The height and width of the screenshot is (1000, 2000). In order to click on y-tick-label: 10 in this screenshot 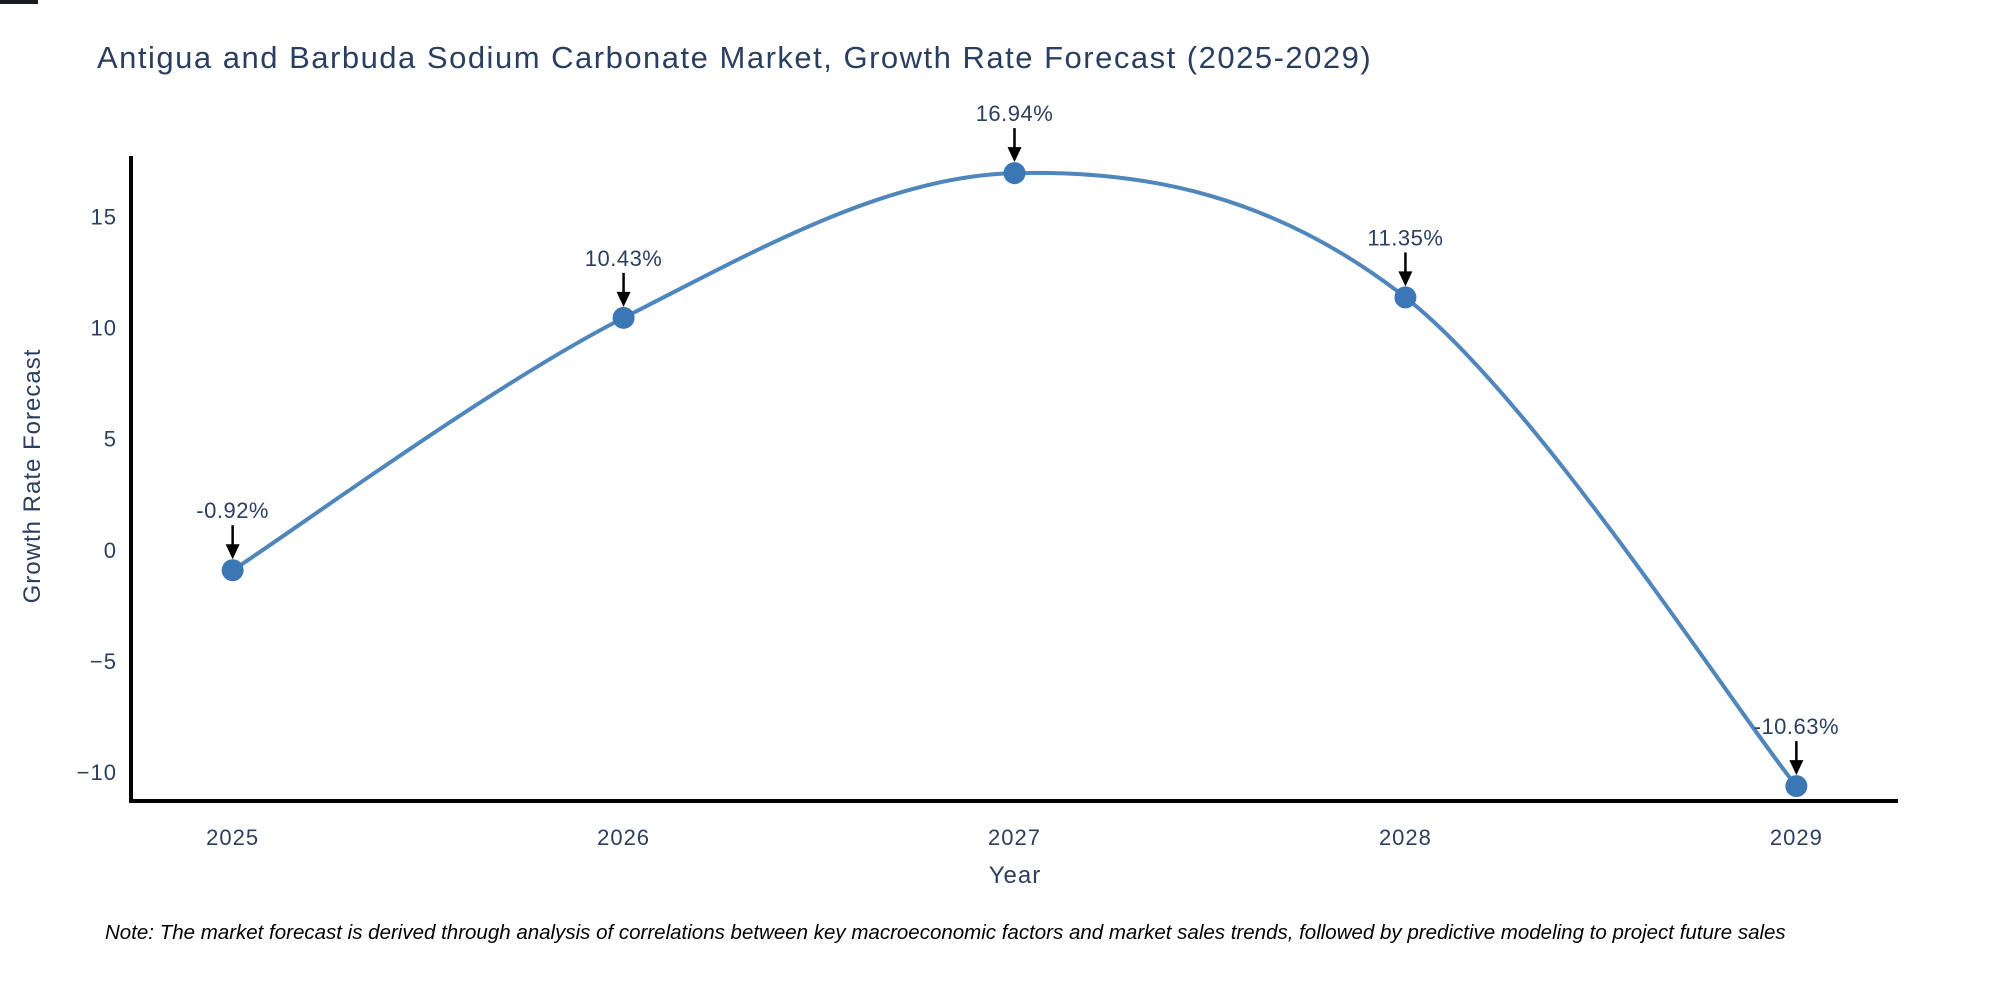, I will do `click(104, 327)`.